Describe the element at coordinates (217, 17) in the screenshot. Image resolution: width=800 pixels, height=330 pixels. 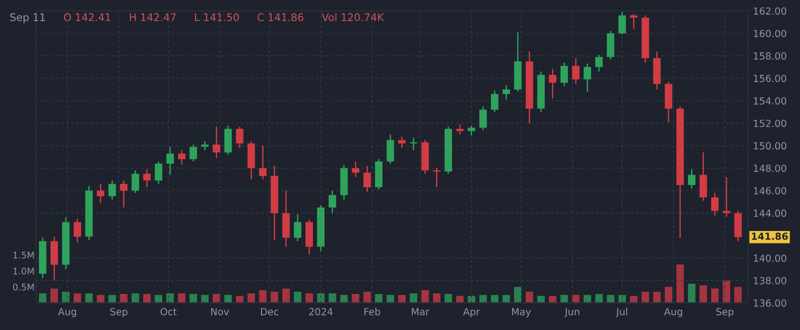
I see `annotation: L 141.50` at that location.